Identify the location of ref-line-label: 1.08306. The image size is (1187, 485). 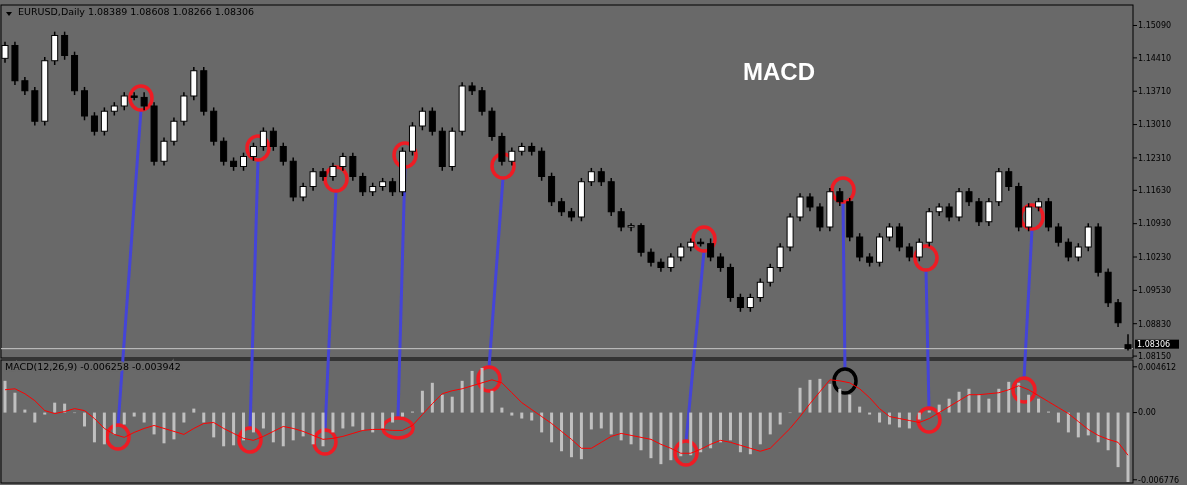
(1154, 344).